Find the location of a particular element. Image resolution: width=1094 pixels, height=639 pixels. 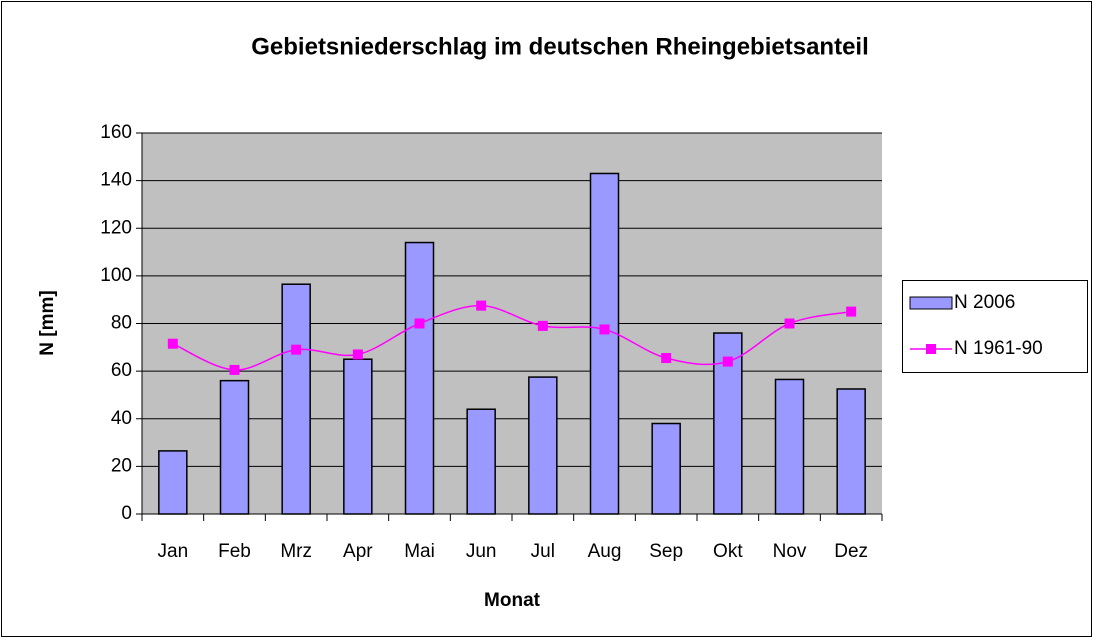

y-tick-label: 60 is located at coordinates (121, 370).